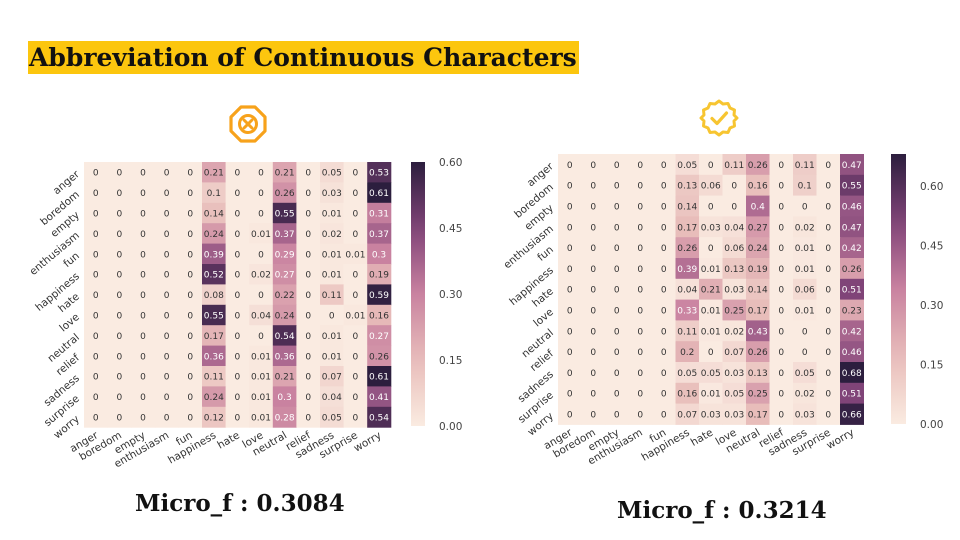 The height and width of the screenshot is (540, 960). What do you see at coordinates (450, 427) in the screenshot?
I see `colorbar-tick-label: 0.00` at bounding box center [450, 427].